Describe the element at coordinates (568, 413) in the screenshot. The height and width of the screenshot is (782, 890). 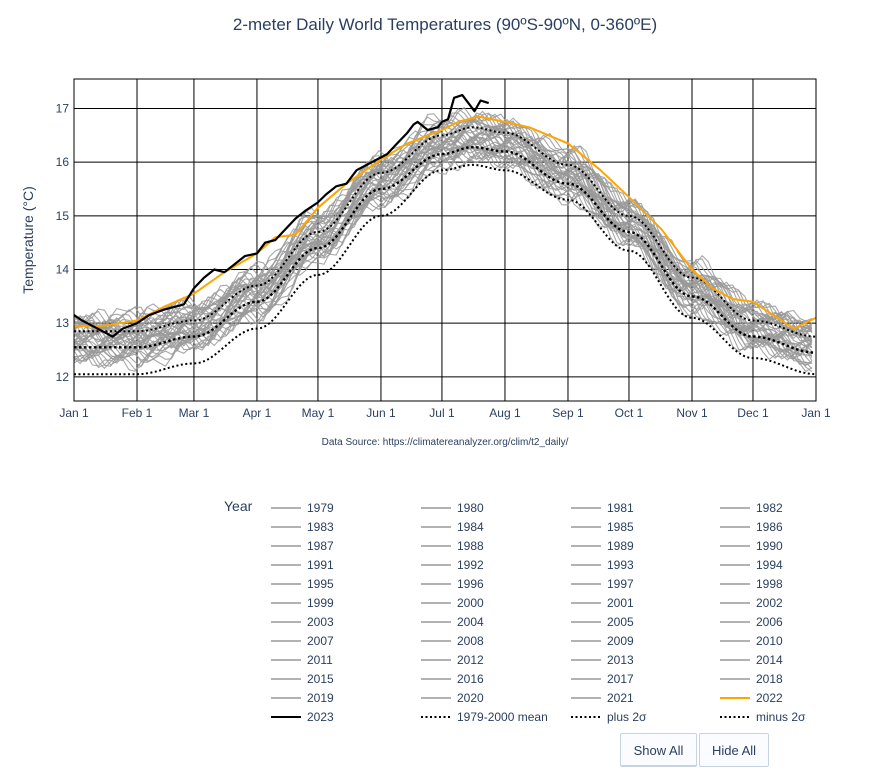
I see `x-tick-label: Sep 1` at that location.